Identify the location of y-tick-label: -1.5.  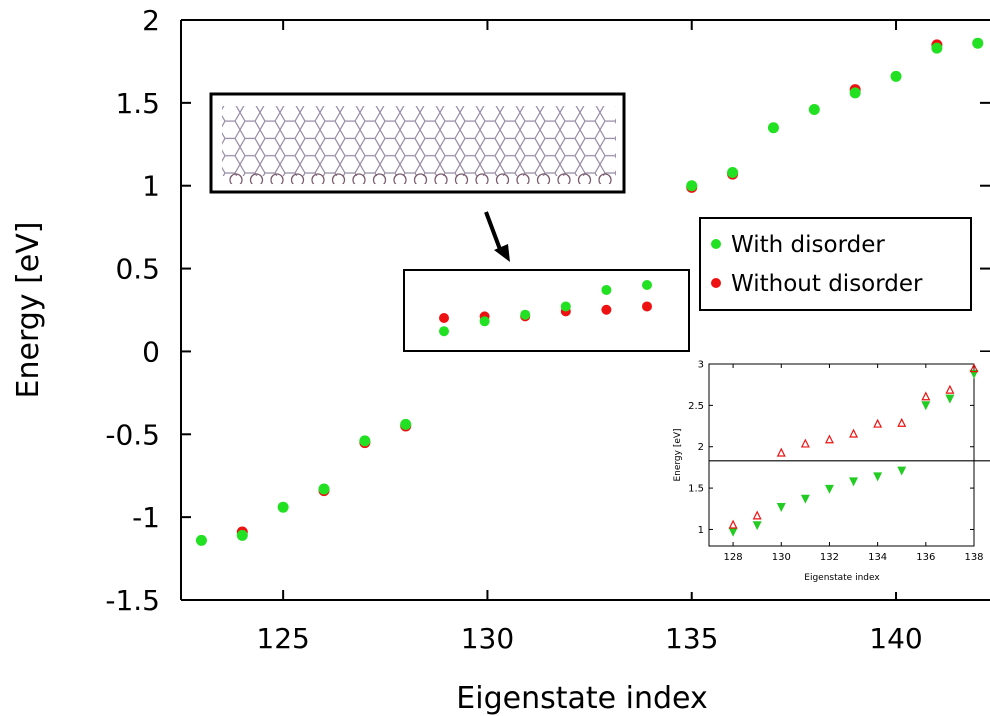
(132, 600).